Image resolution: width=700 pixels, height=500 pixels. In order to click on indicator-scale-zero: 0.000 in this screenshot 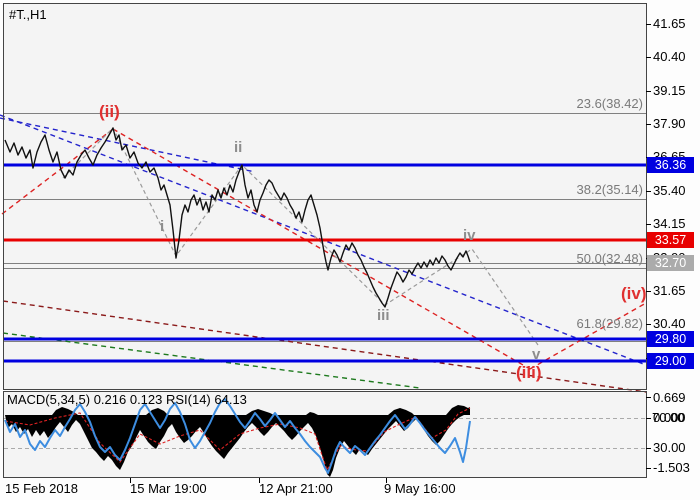, I will do `click(669, 417)`.